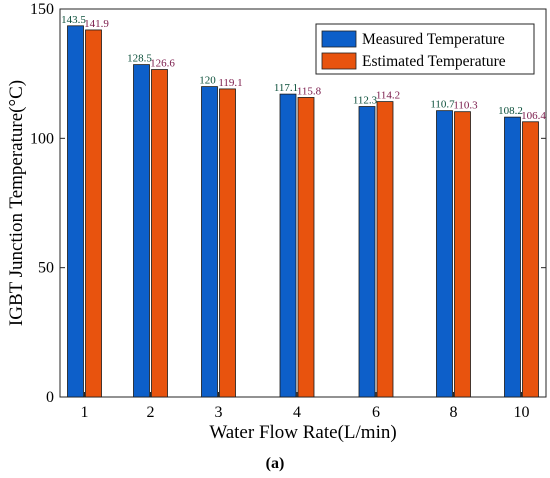 The width and height of the screenshot is (550, 478). I want to click on data-label-estimated-3: 119.1, so click(230, 83).